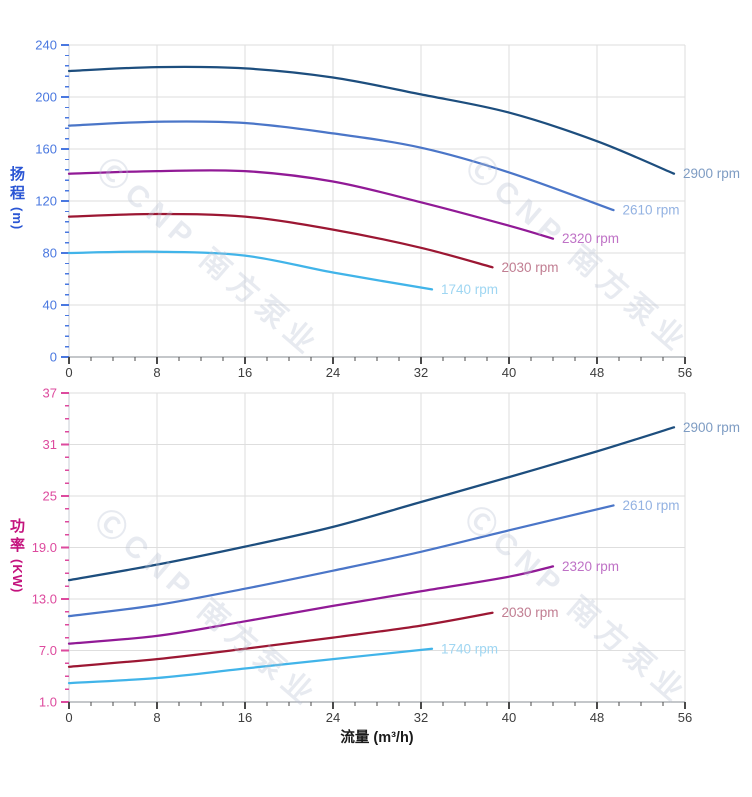  Describe the element at coordinates (48, 702) in the screenshot. I see `y-tick-label: 1.0` at that location.